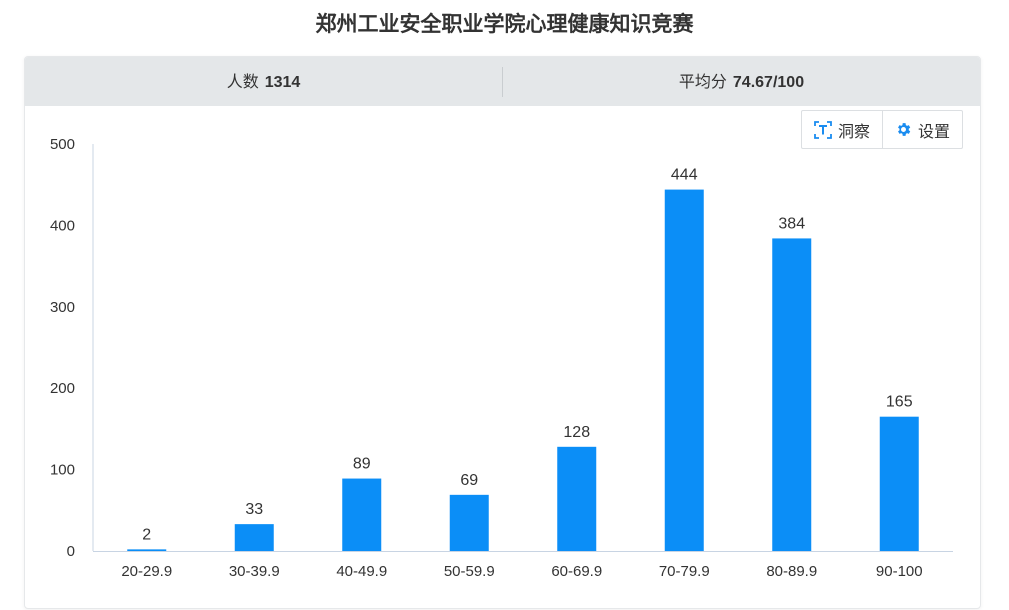  Describe the element at coordinates (768, 82) in the screenshot. I see `stat-average-value: 74.67/100` at that location.